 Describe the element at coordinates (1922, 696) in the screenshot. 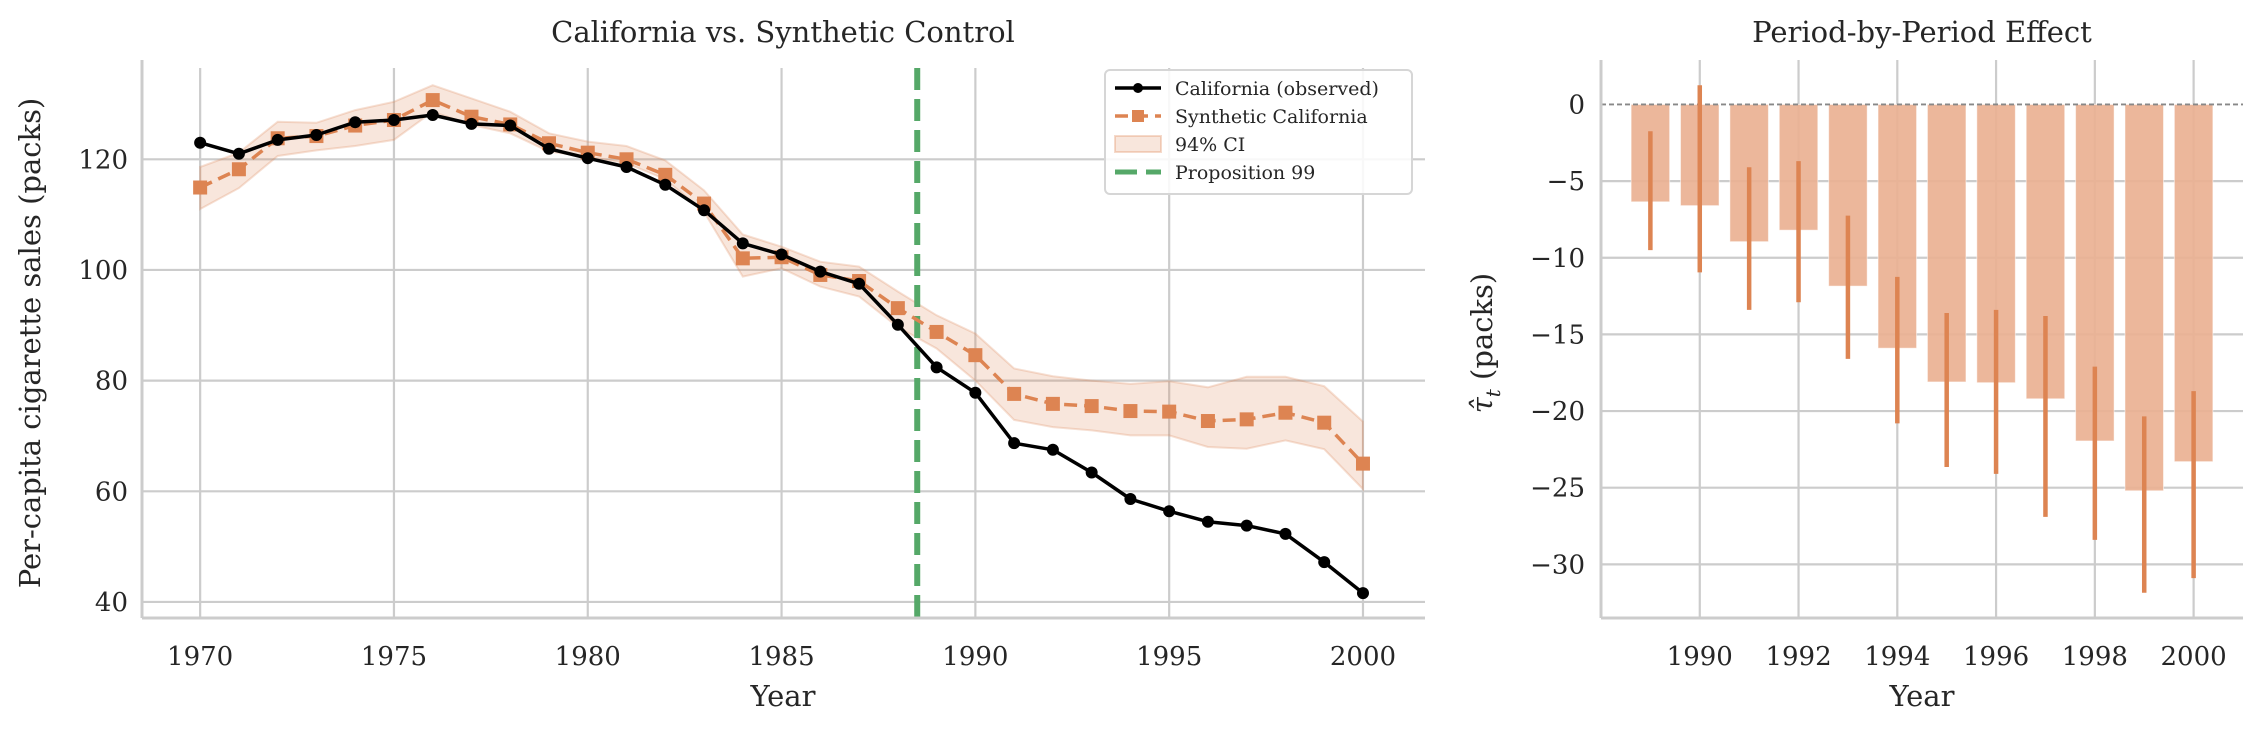

I see `right-x-axis-label: Year` at that location.